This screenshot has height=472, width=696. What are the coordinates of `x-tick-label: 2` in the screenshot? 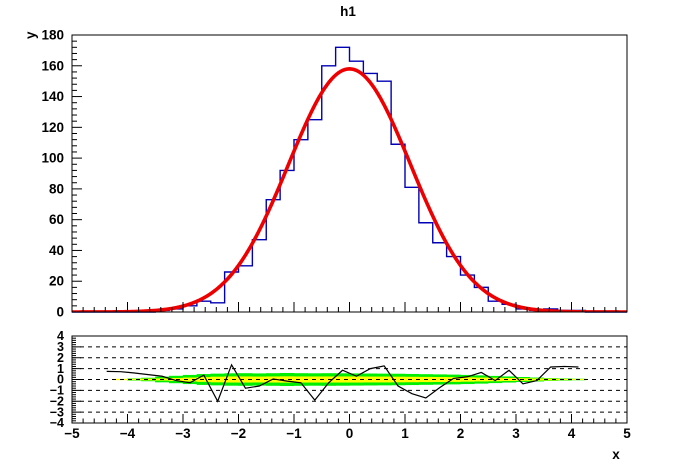 It's located at (461, 433).